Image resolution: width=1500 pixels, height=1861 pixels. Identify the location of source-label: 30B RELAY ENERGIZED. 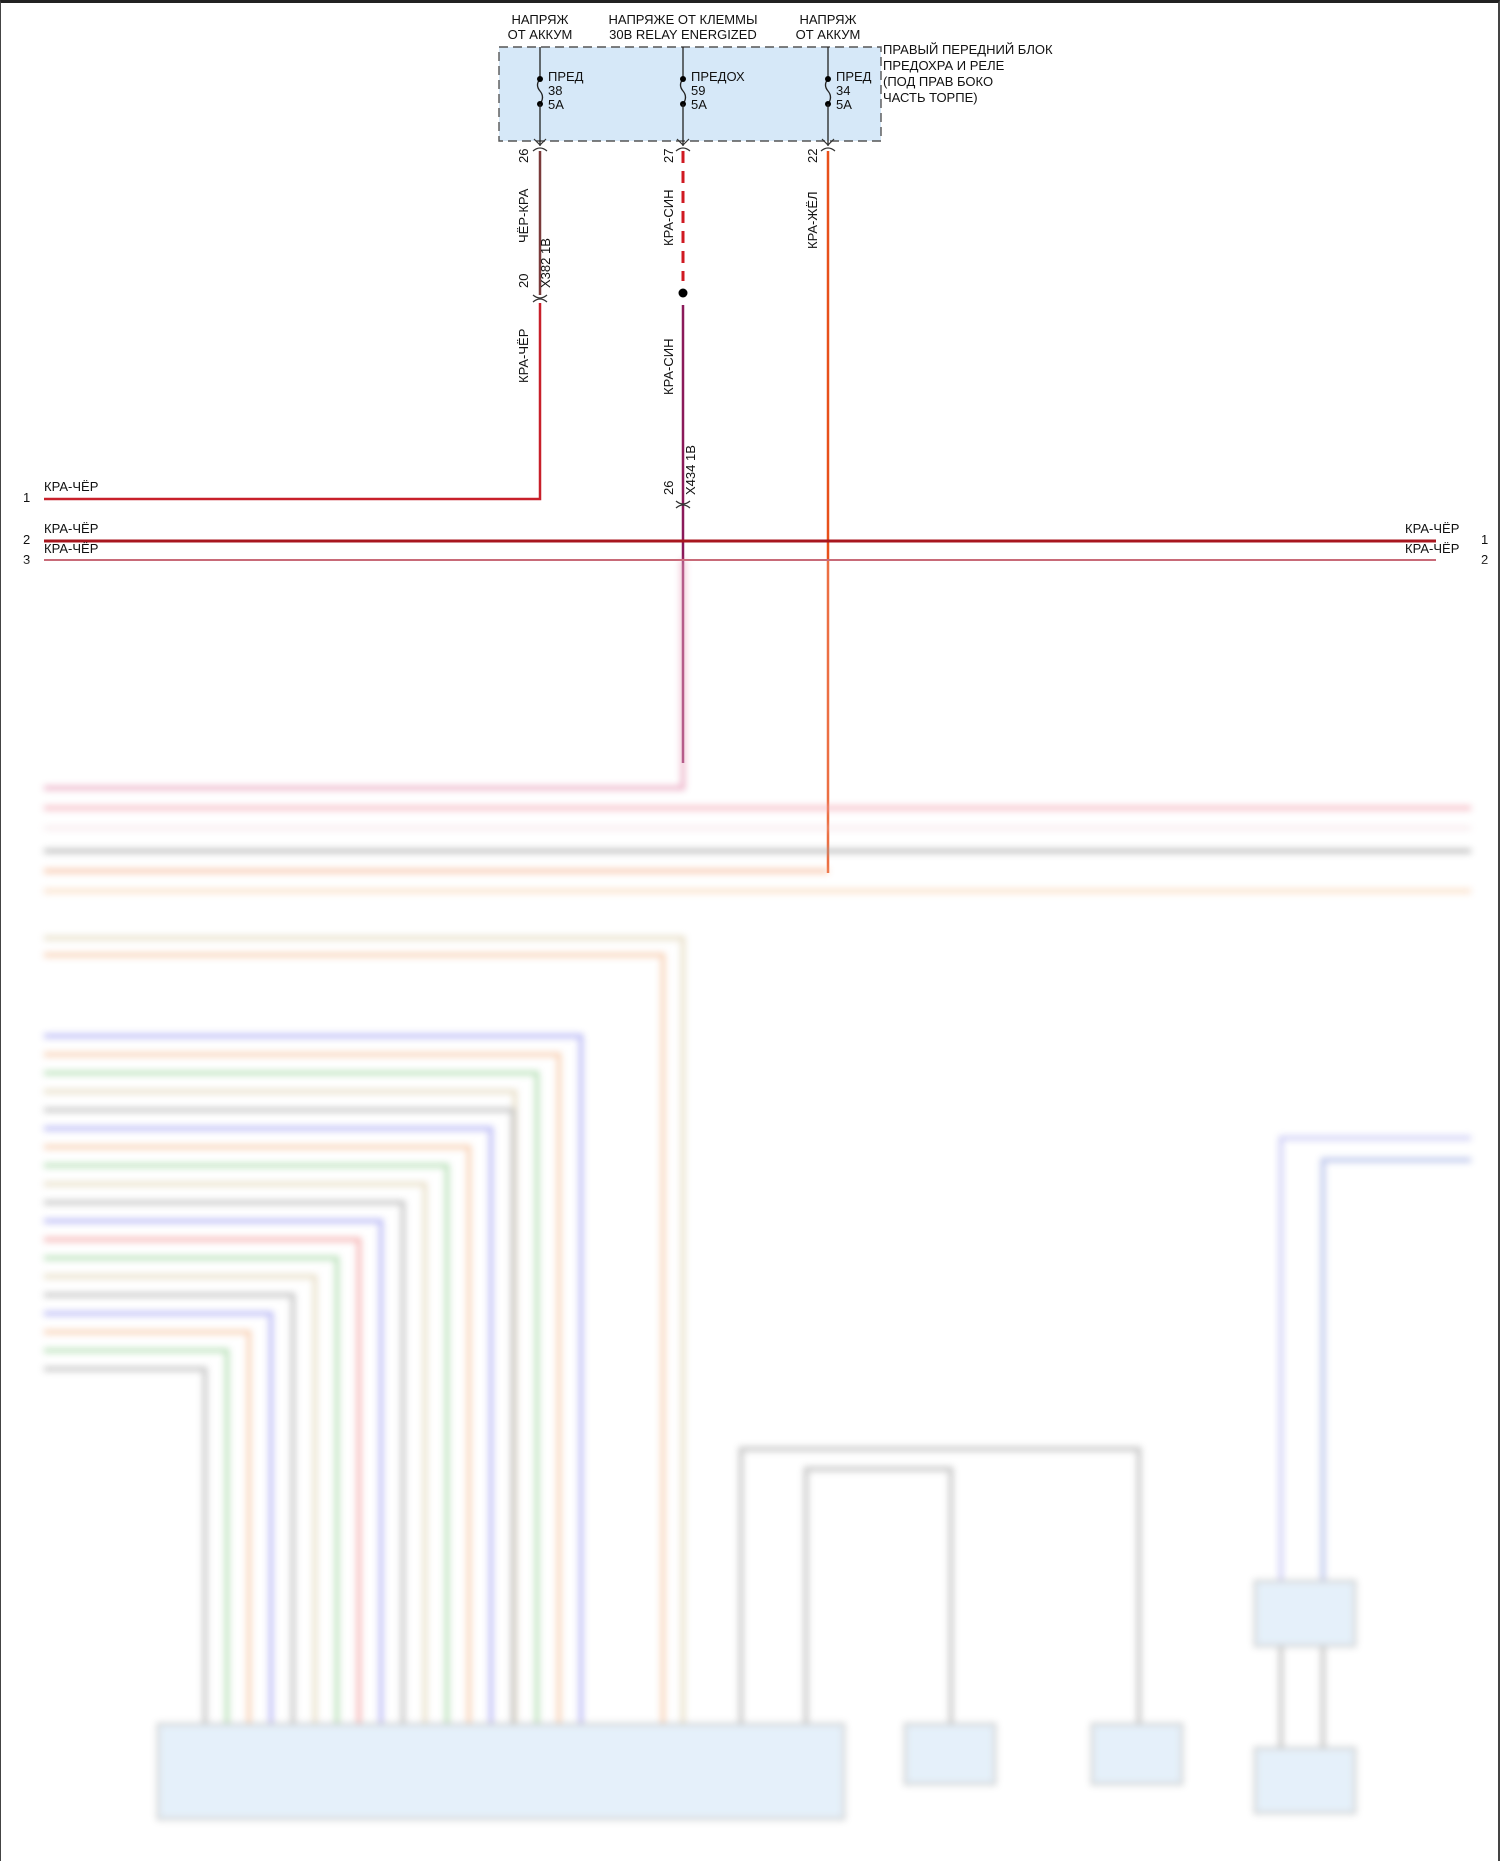
(683, 34).